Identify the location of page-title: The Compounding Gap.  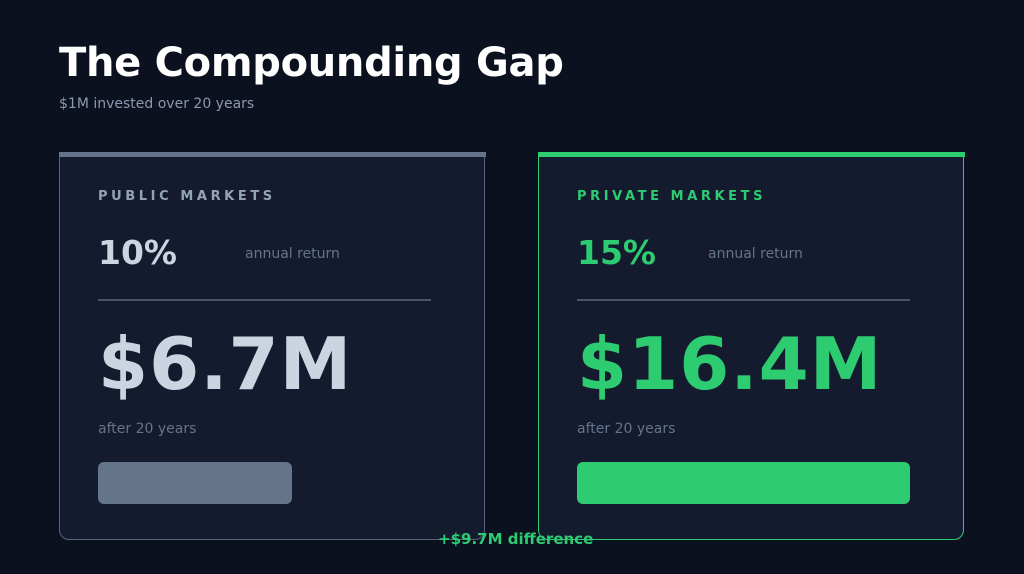
(311, 63).